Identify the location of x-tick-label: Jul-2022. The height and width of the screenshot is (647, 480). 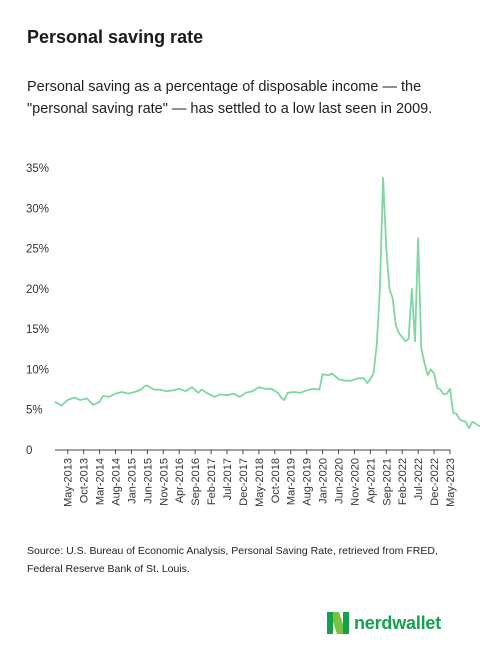
(419, 479).